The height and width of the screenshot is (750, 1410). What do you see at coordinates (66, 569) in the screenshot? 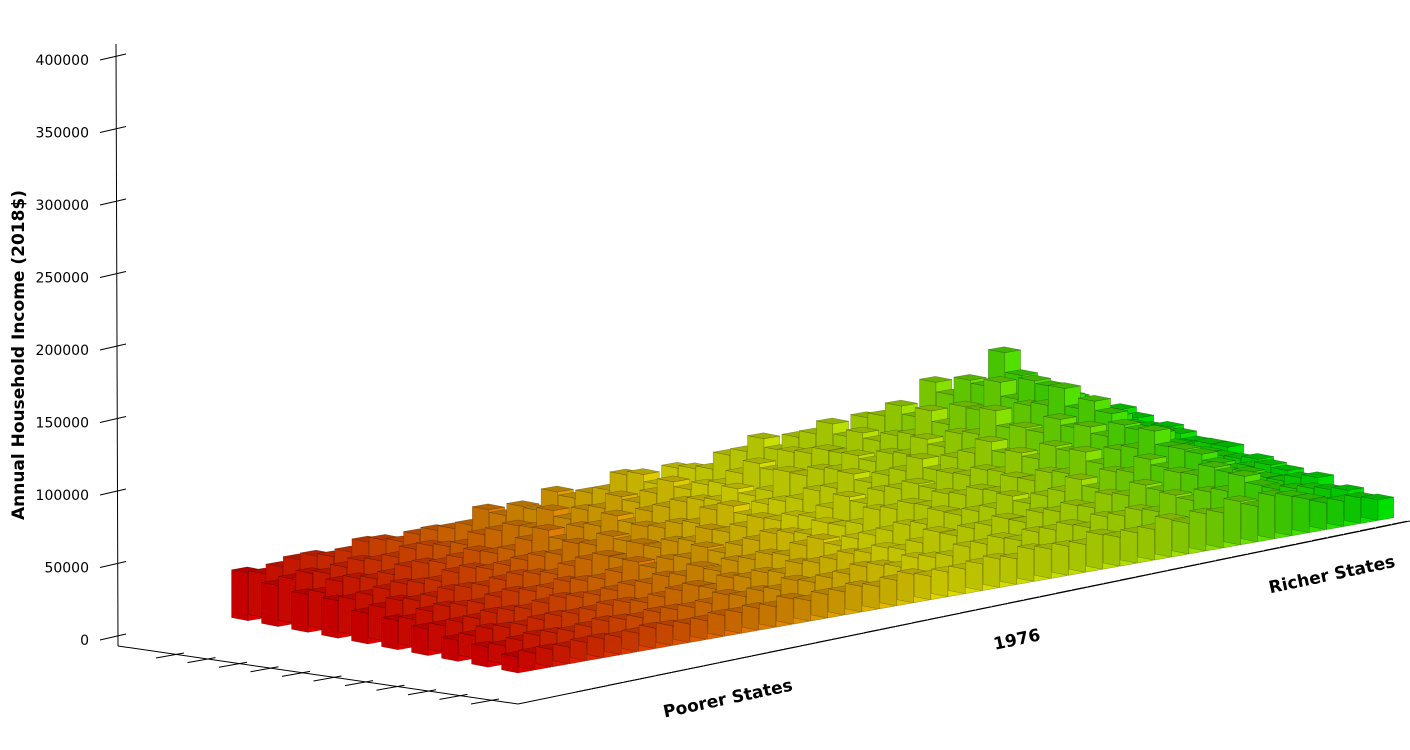
I see `y-tick-label: 50000` at bounding box center [66, 569].